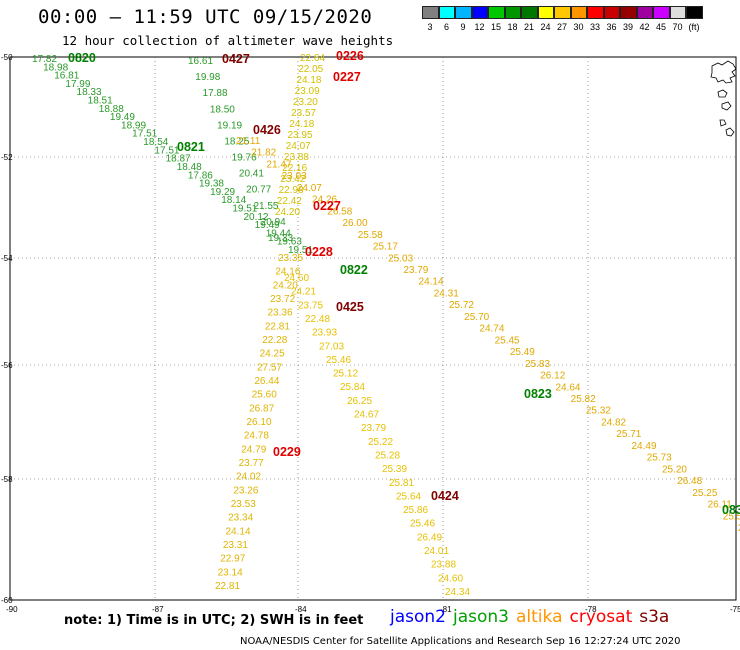  I want to click on wave-height-value: 24.20, so click(287, 212).